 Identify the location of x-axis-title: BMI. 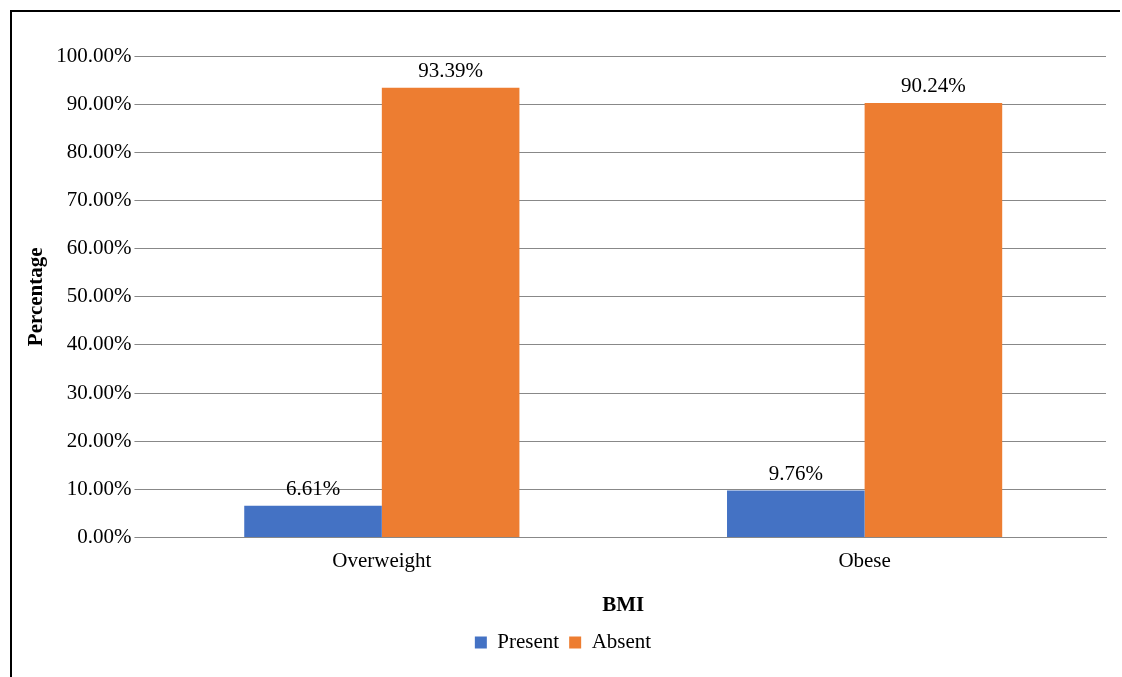
(623, 603).